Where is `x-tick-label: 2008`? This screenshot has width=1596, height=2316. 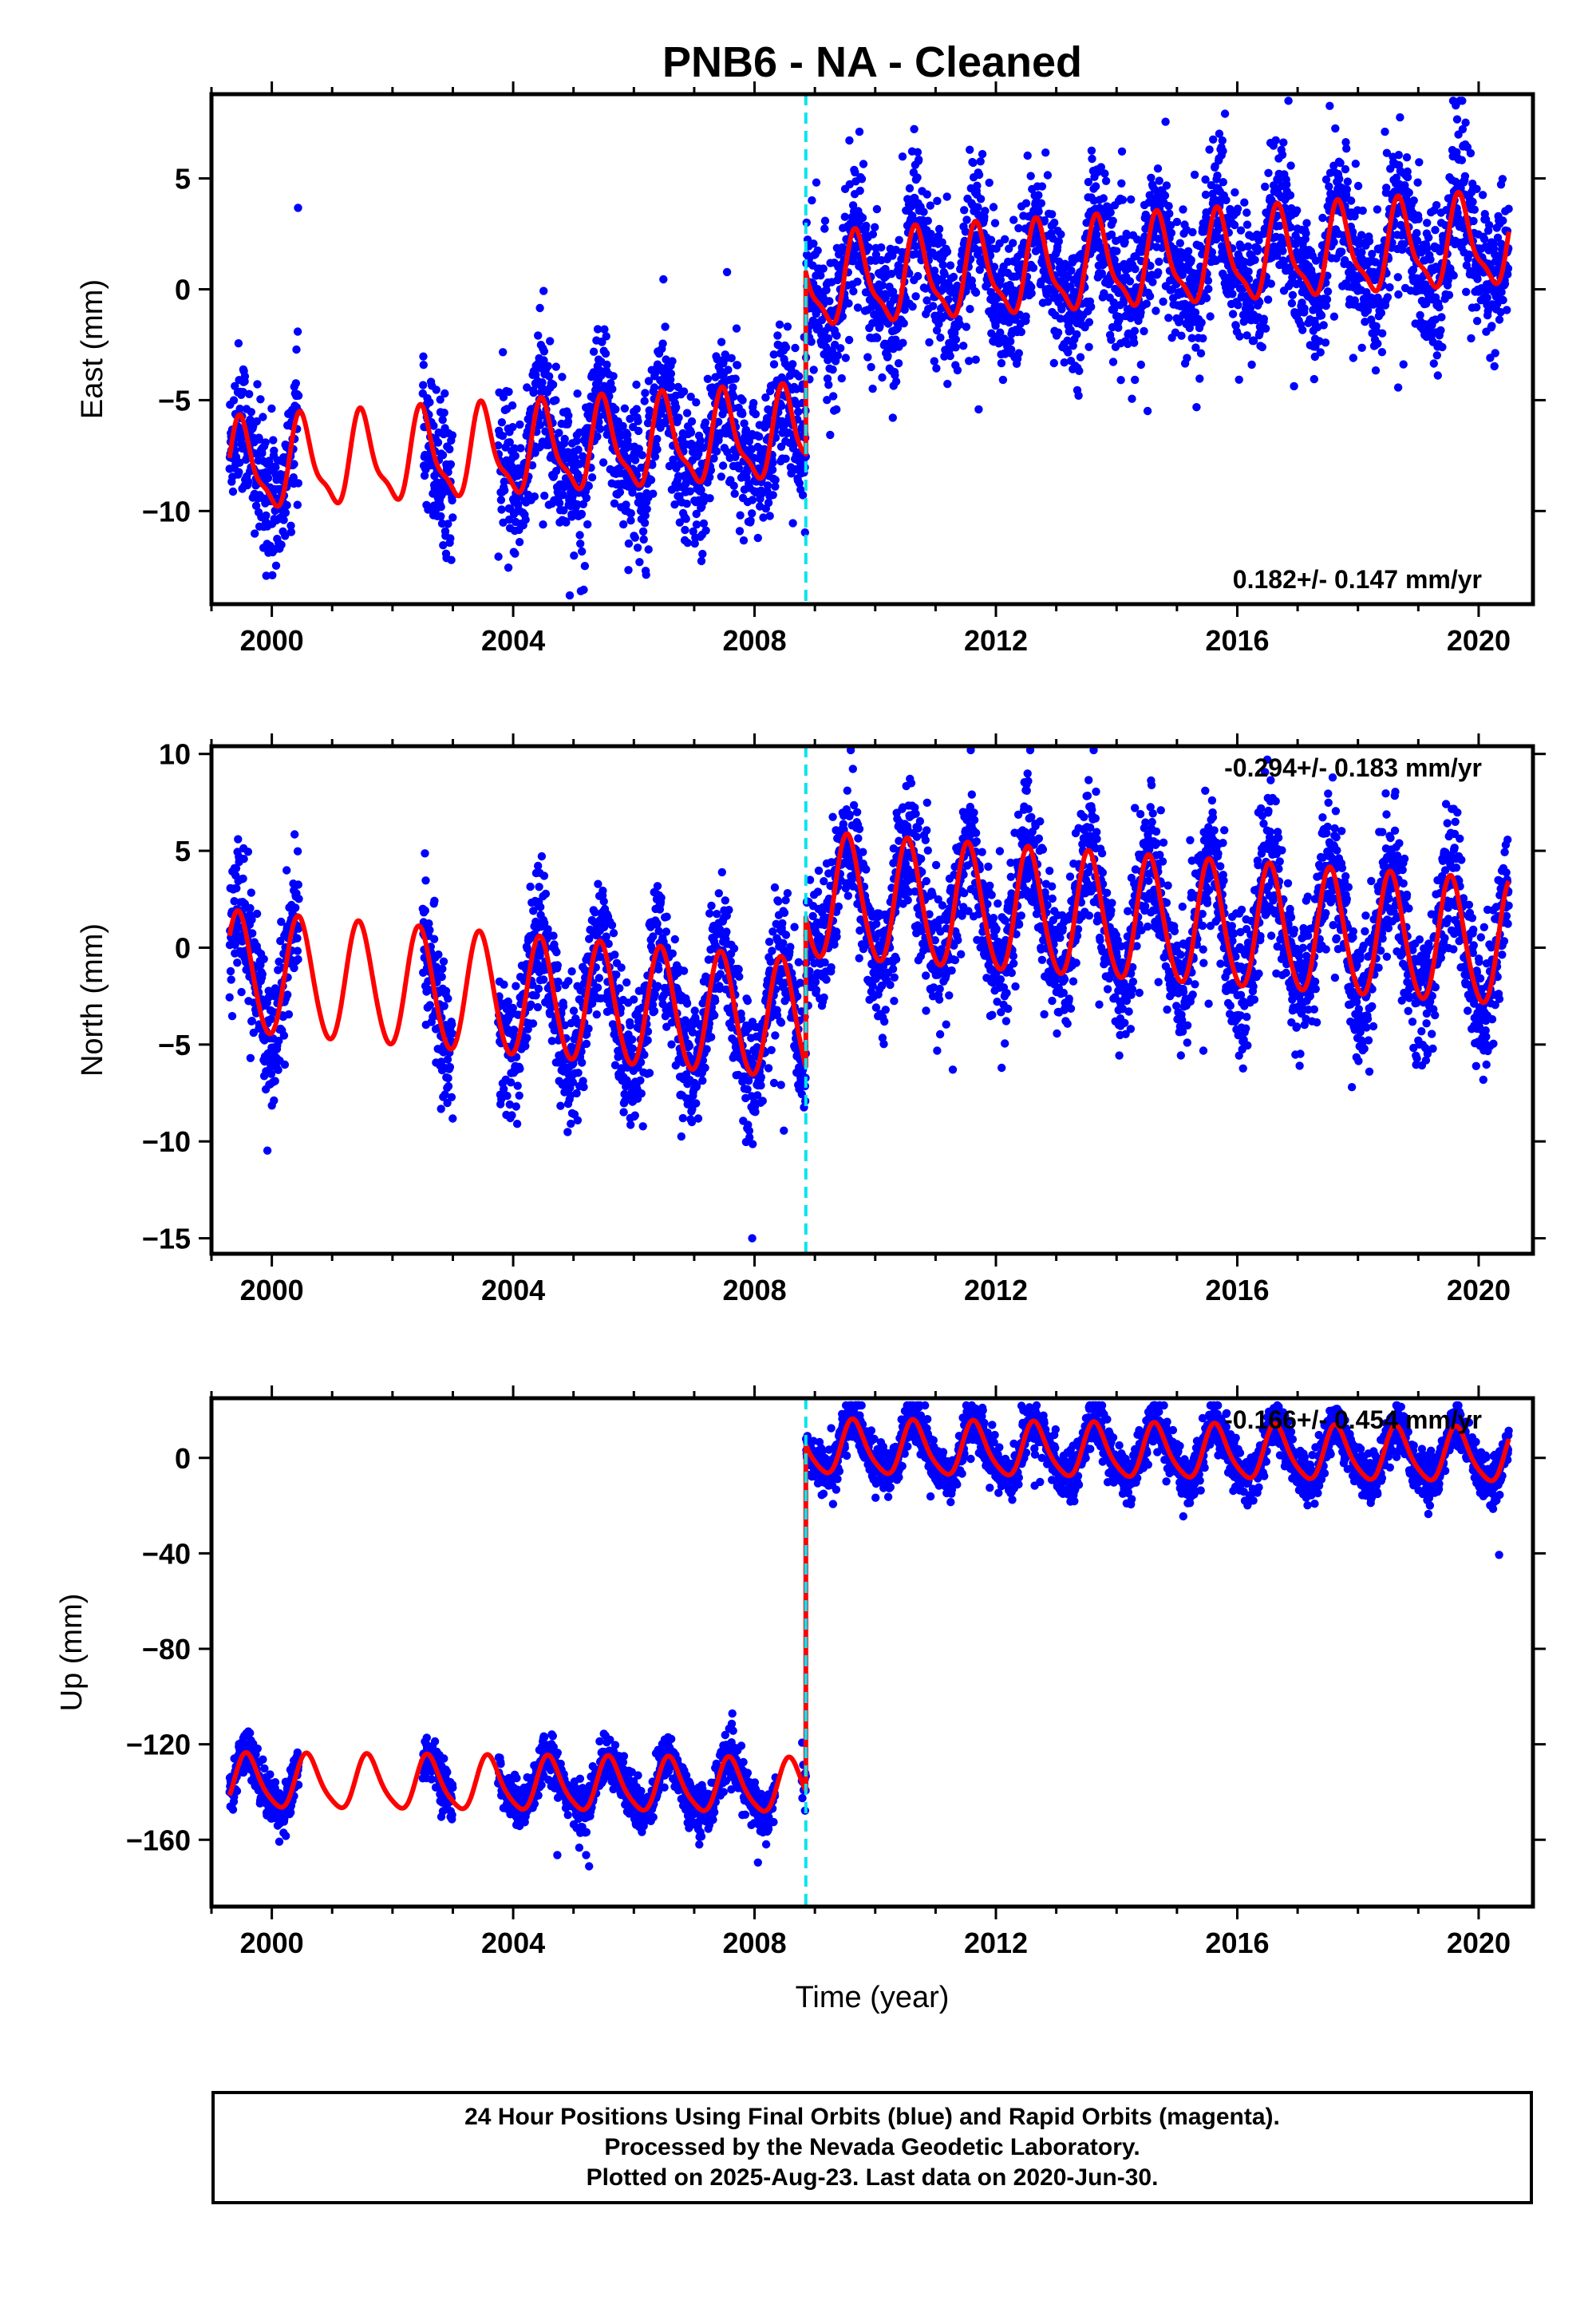
x-tick-label: 2008 is located at coordinates (755, 640).